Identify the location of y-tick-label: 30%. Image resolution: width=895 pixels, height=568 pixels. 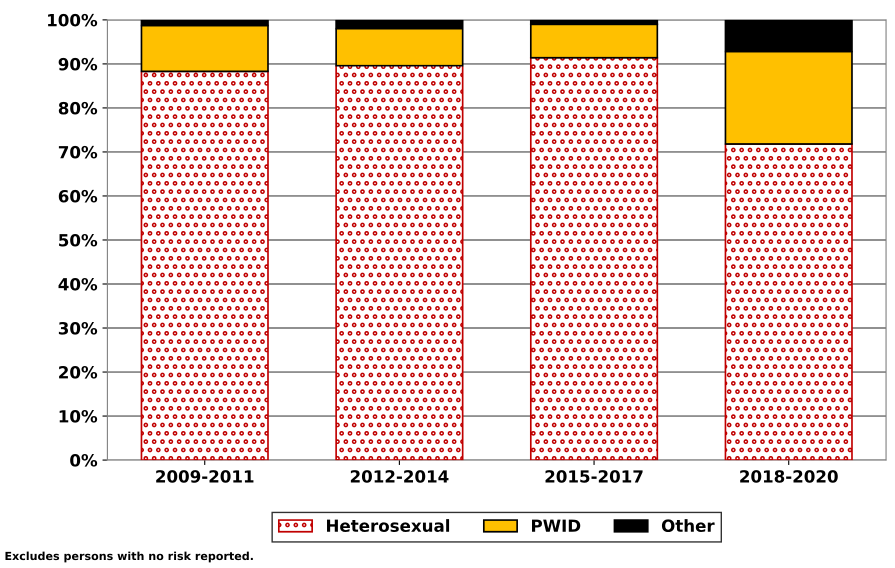
(78, 328).